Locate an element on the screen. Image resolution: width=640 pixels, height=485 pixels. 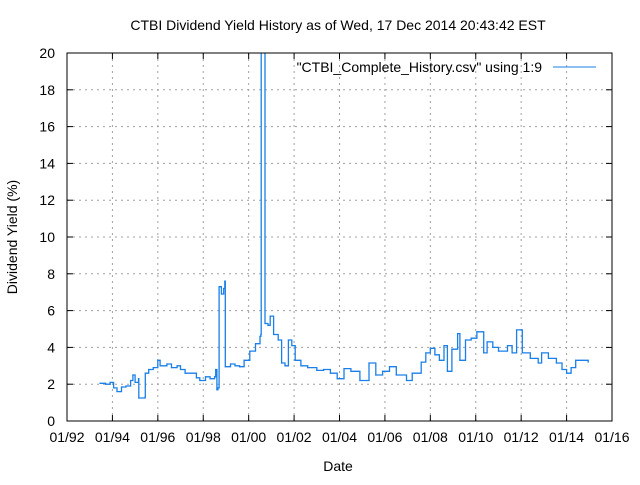
x-tick-label: 01/98 is located at coordinates (203, 437).